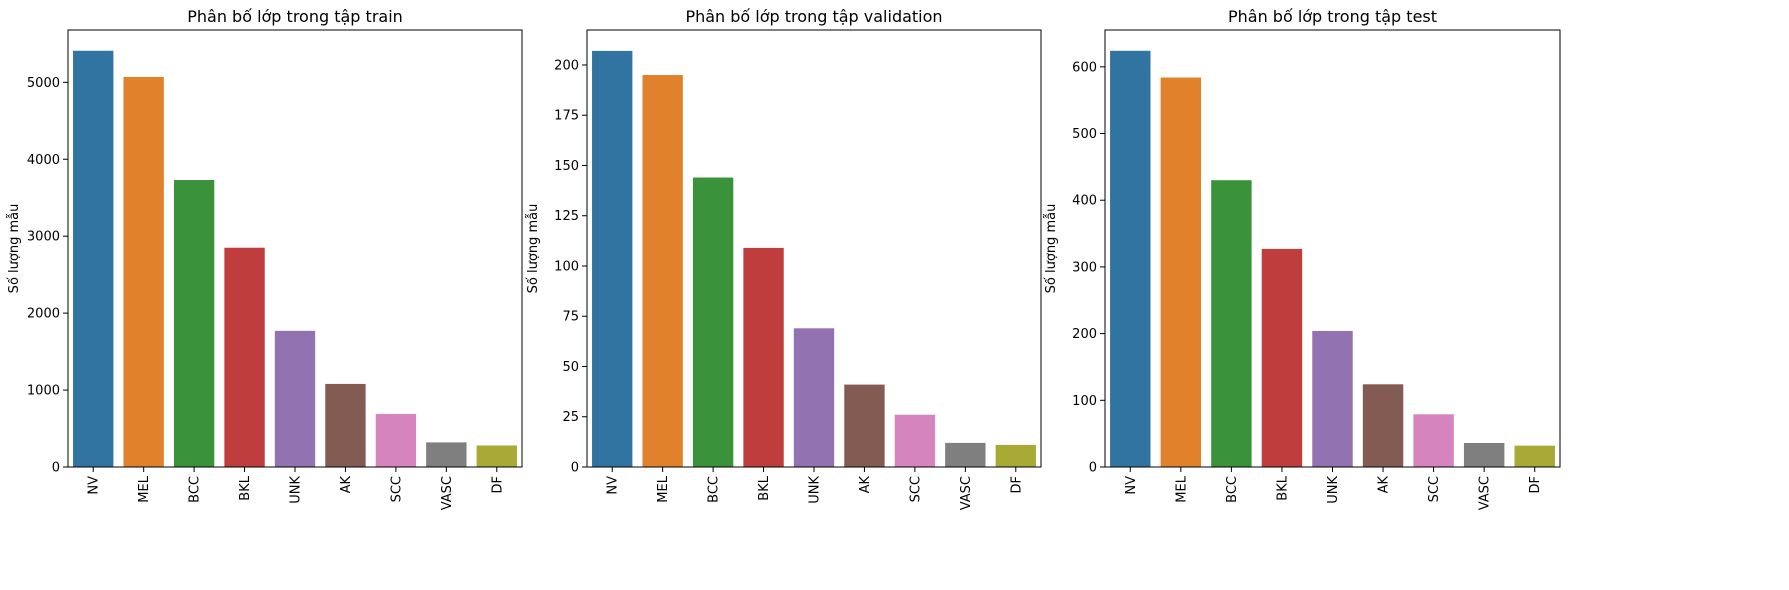  Describe the element at coordinates (566, 166) in the screenshot. I see `y-tick-label: 150` at that location.